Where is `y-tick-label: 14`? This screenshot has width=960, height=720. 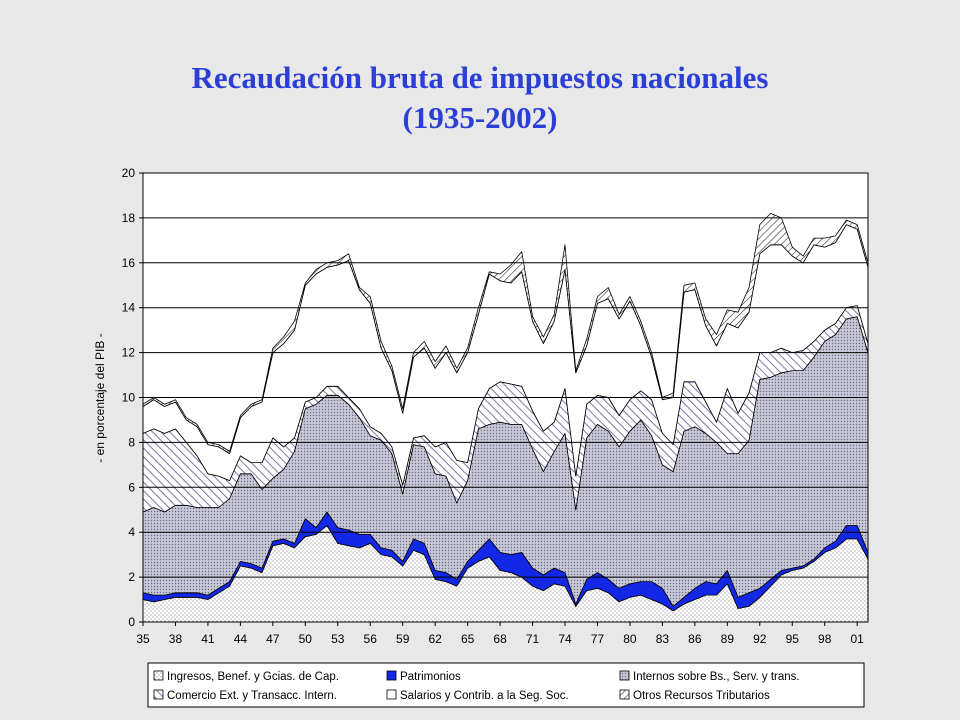 y-tick-label: 14 is located at coordinates (129, 308).